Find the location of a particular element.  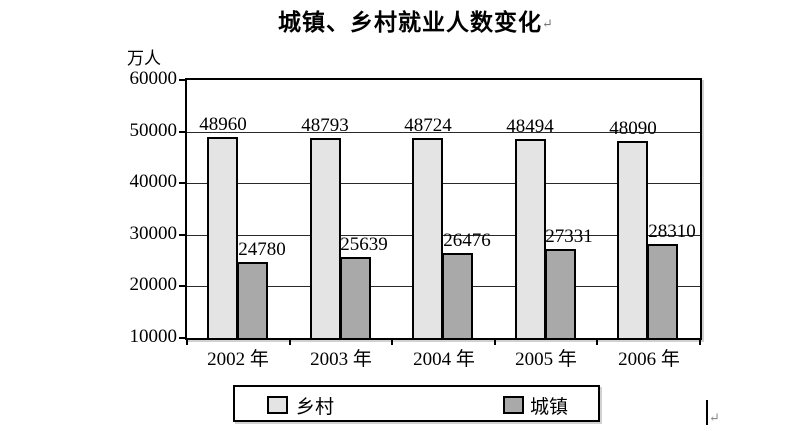

legend-label-urban: 城镇 is located at coordinates (549, 407).